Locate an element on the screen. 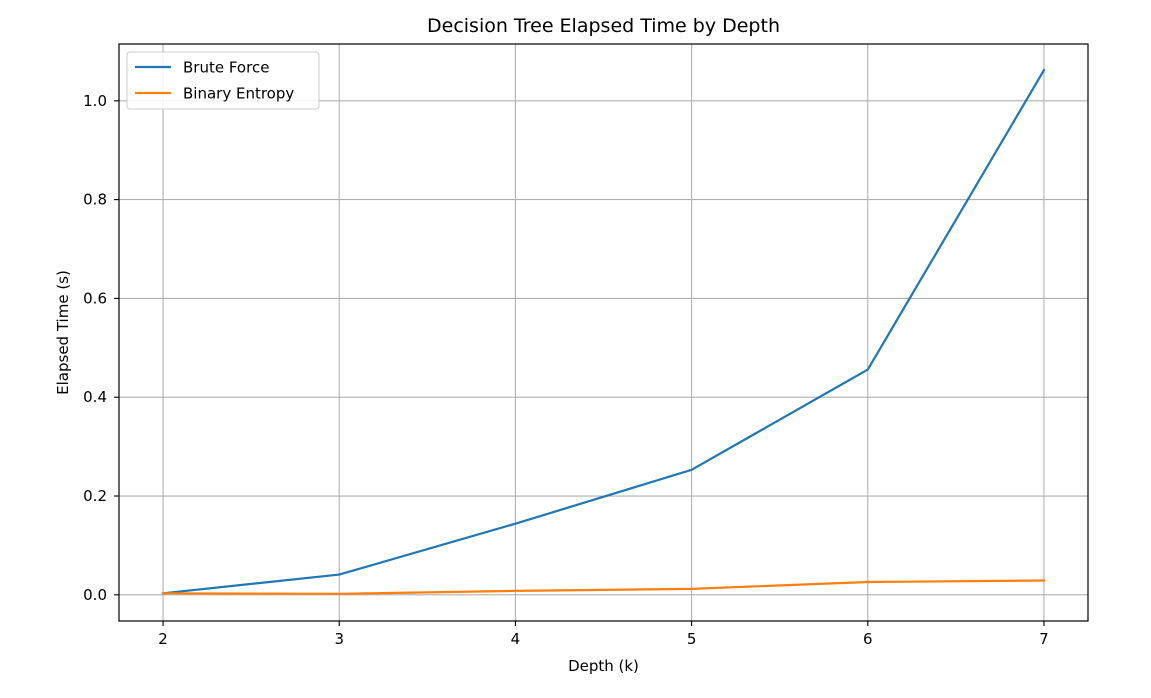  x-tick-label: 4 is located at coordinates (516, 639).